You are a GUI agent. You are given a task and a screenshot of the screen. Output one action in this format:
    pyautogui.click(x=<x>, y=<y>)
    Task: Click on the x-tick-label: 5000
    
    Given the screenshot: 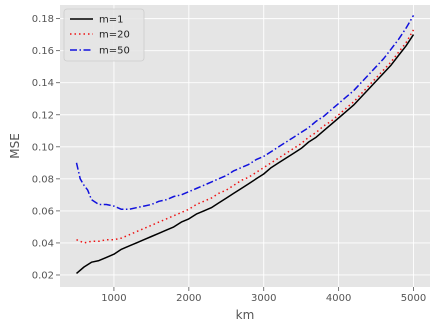 What is the action you would take?
    pyautogui.click(x=413, y=298)
    